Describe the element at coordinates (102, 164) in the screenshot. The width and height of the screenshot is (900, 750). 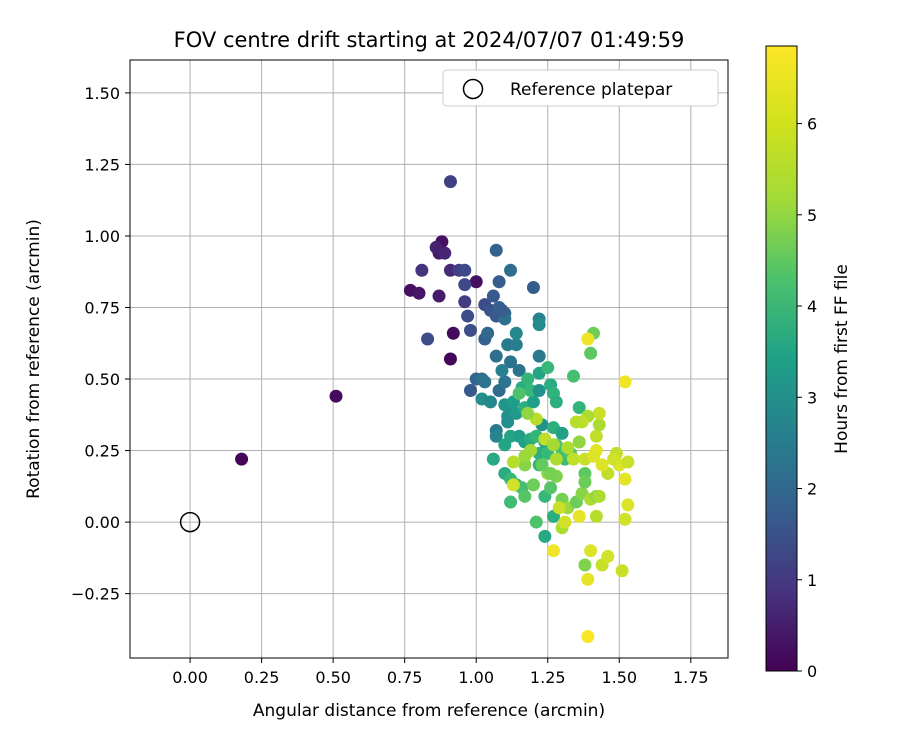
I see `y-tick-label: 1.25` at that location.